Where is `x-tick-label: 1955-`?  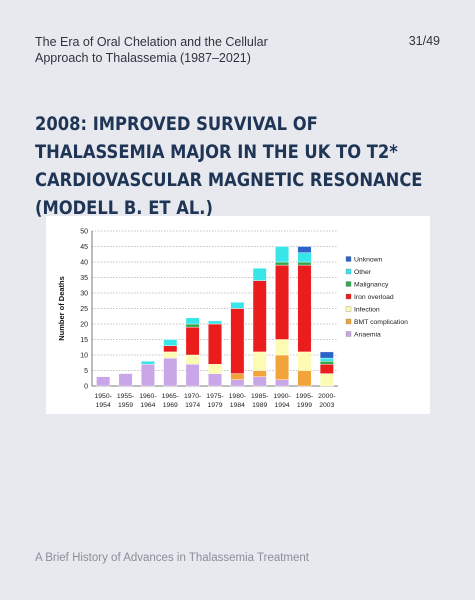
x-tick-label: 1955- is located at coordinates (125, 396).